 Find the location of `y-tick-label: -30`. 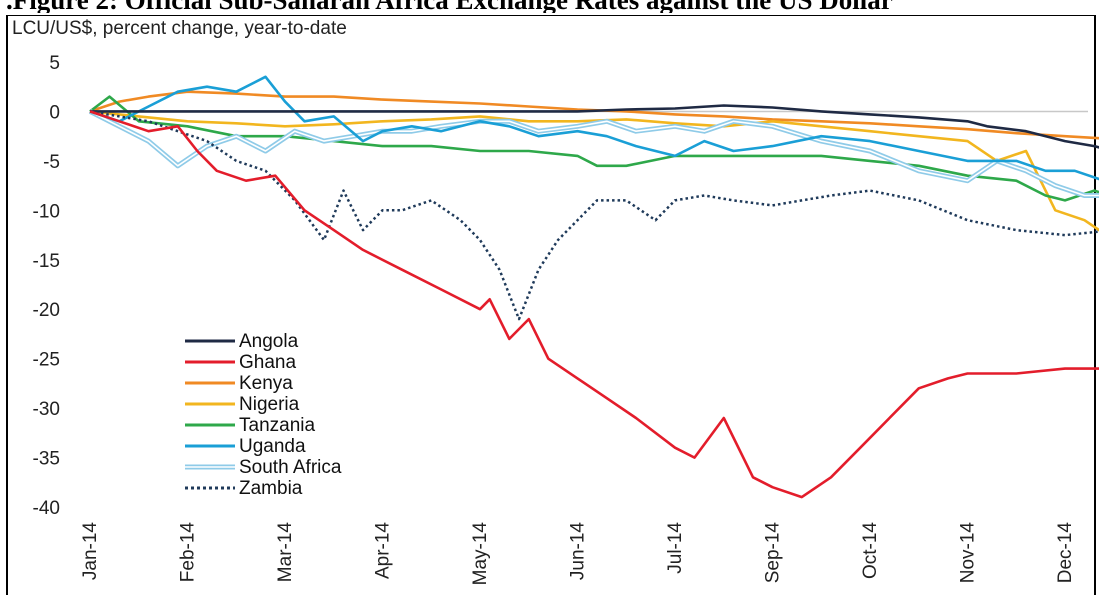

y-tick-label: -30 is located at coordinates (46, 409).